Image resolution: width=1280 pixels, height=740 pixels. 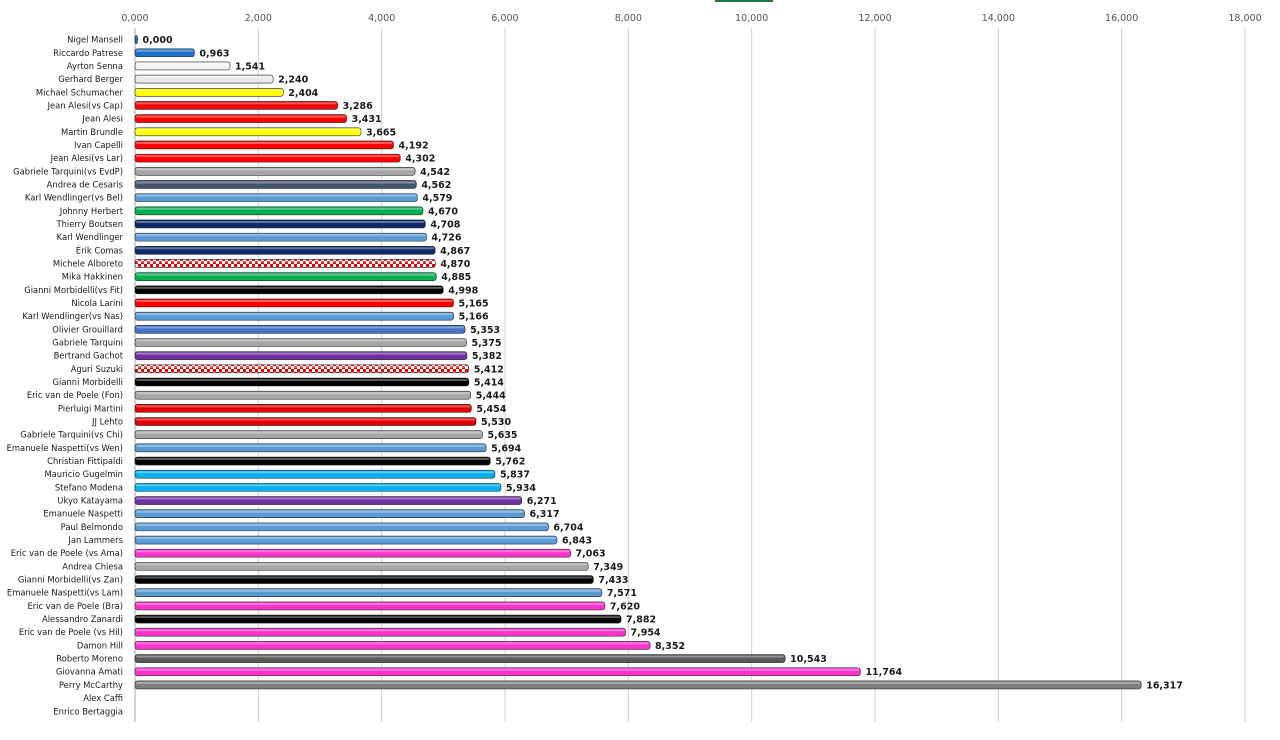 What do you see at coordinates (808, 659) in the screenshot?
I see `data-label: 10,543` at bounding box center [808, 659].